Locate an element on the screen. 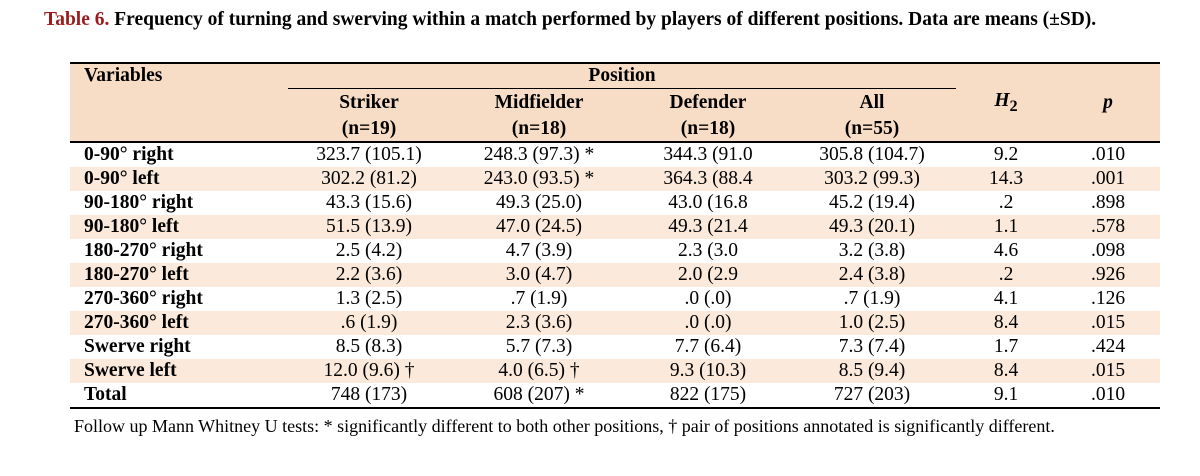 The height and width of the screenshot is (476, 1200). cell-midfielder: 608 (207) * is located at coordinates (539, 396).